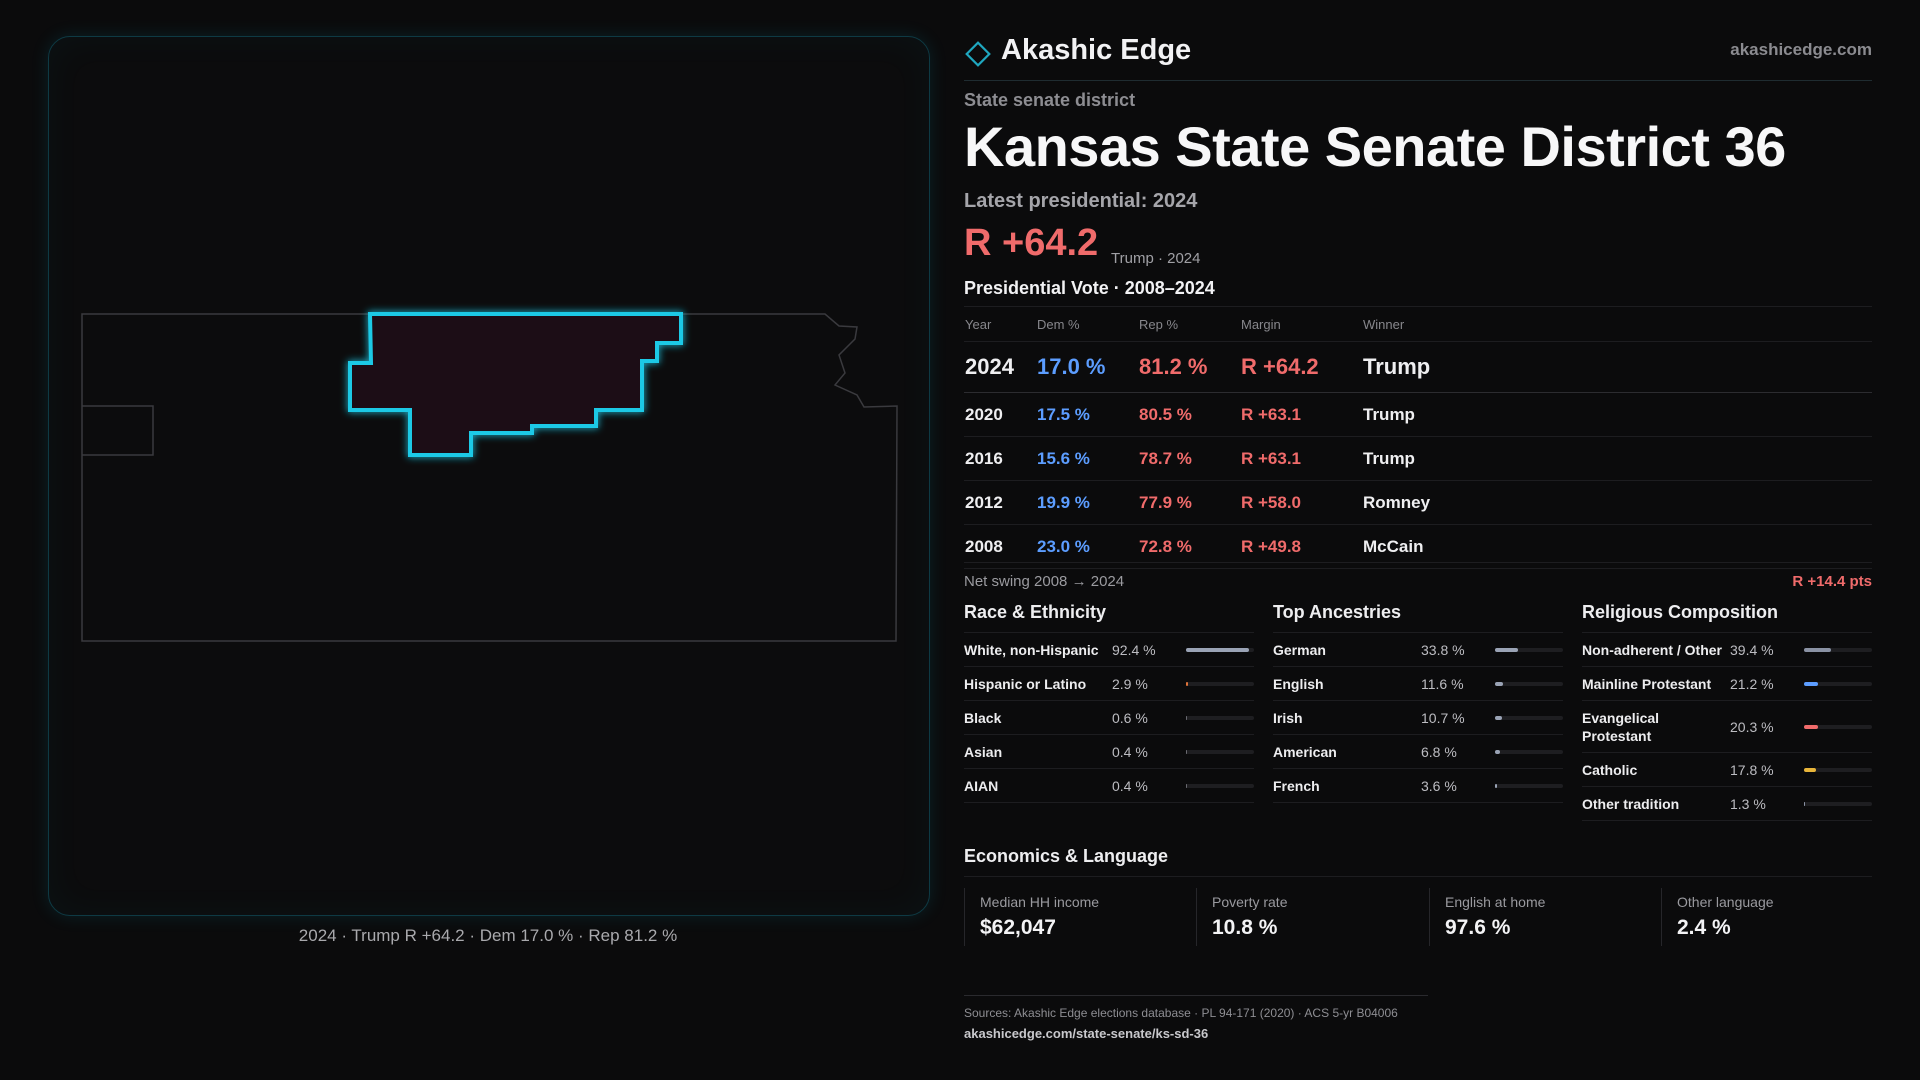 The width and height of the screenshot is (1920, 1080). What do you see at coordinates (1752, 649) in the screenshot?
I see `item-pct: 39.4 %` at bounding box center [1752, 649].